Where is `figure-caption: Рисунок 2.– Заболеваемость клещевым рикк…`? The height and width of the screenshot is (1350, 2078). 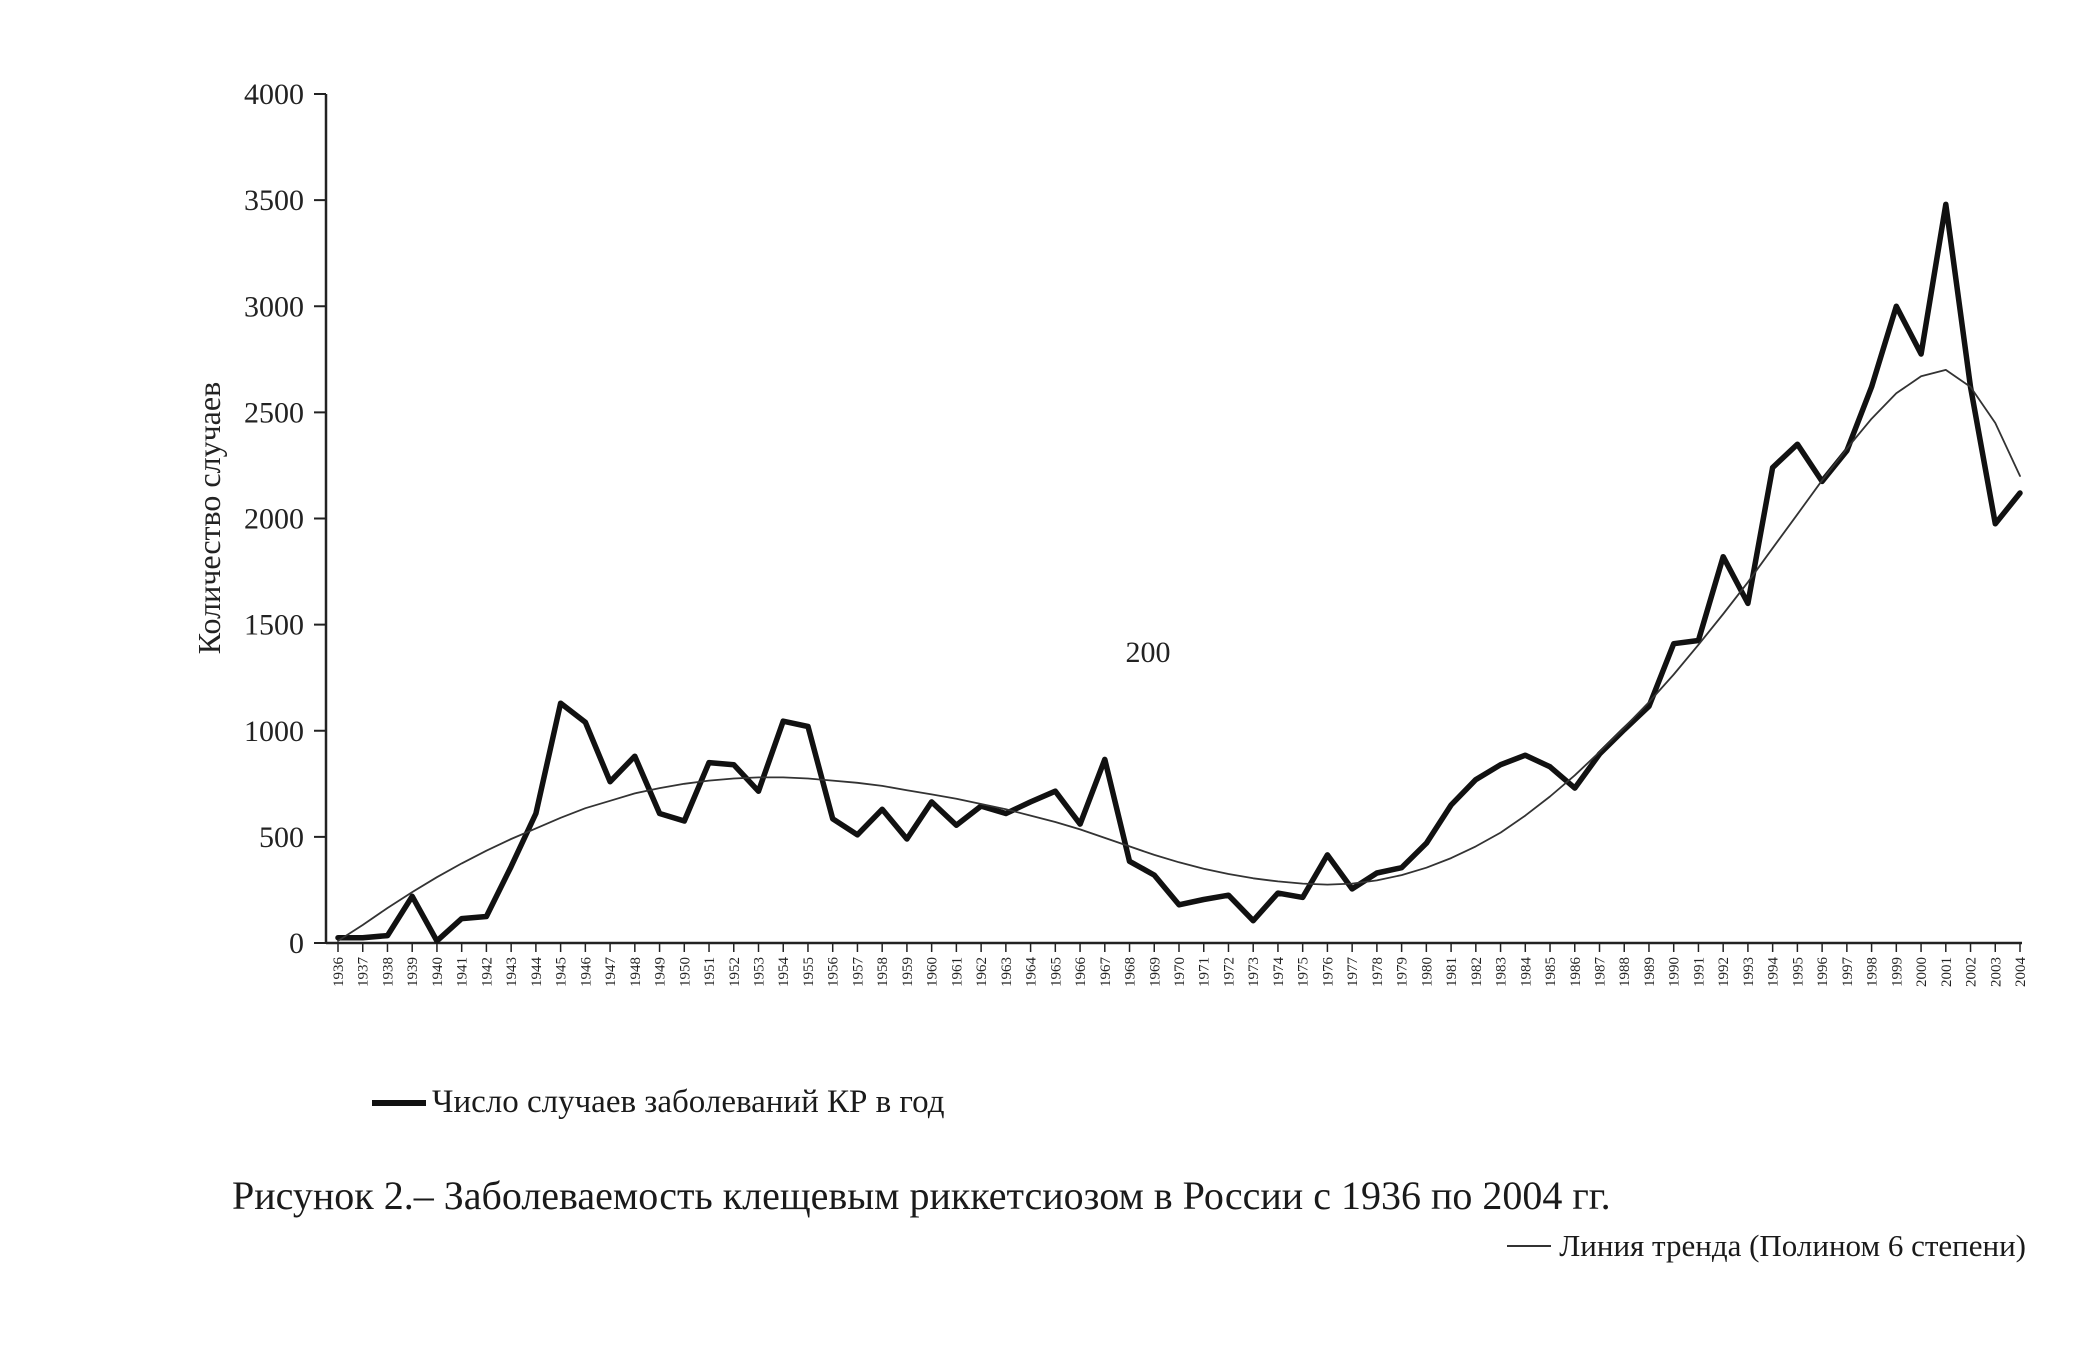
figure-caption: Рисунок 2.– Заболеваемость клещевым рикк… is located at coordinates (921, 1195).